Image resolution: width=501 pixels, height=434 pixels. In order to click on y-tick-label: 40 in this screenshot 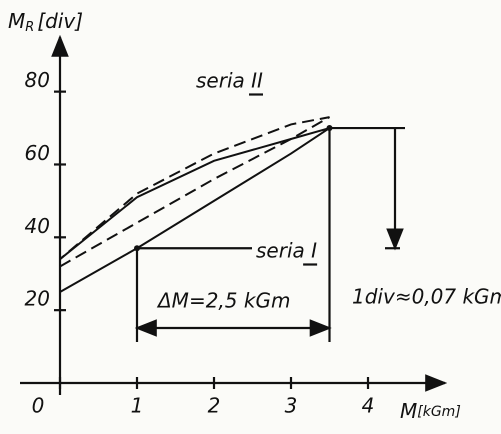, I will do `click(37, 226)`.